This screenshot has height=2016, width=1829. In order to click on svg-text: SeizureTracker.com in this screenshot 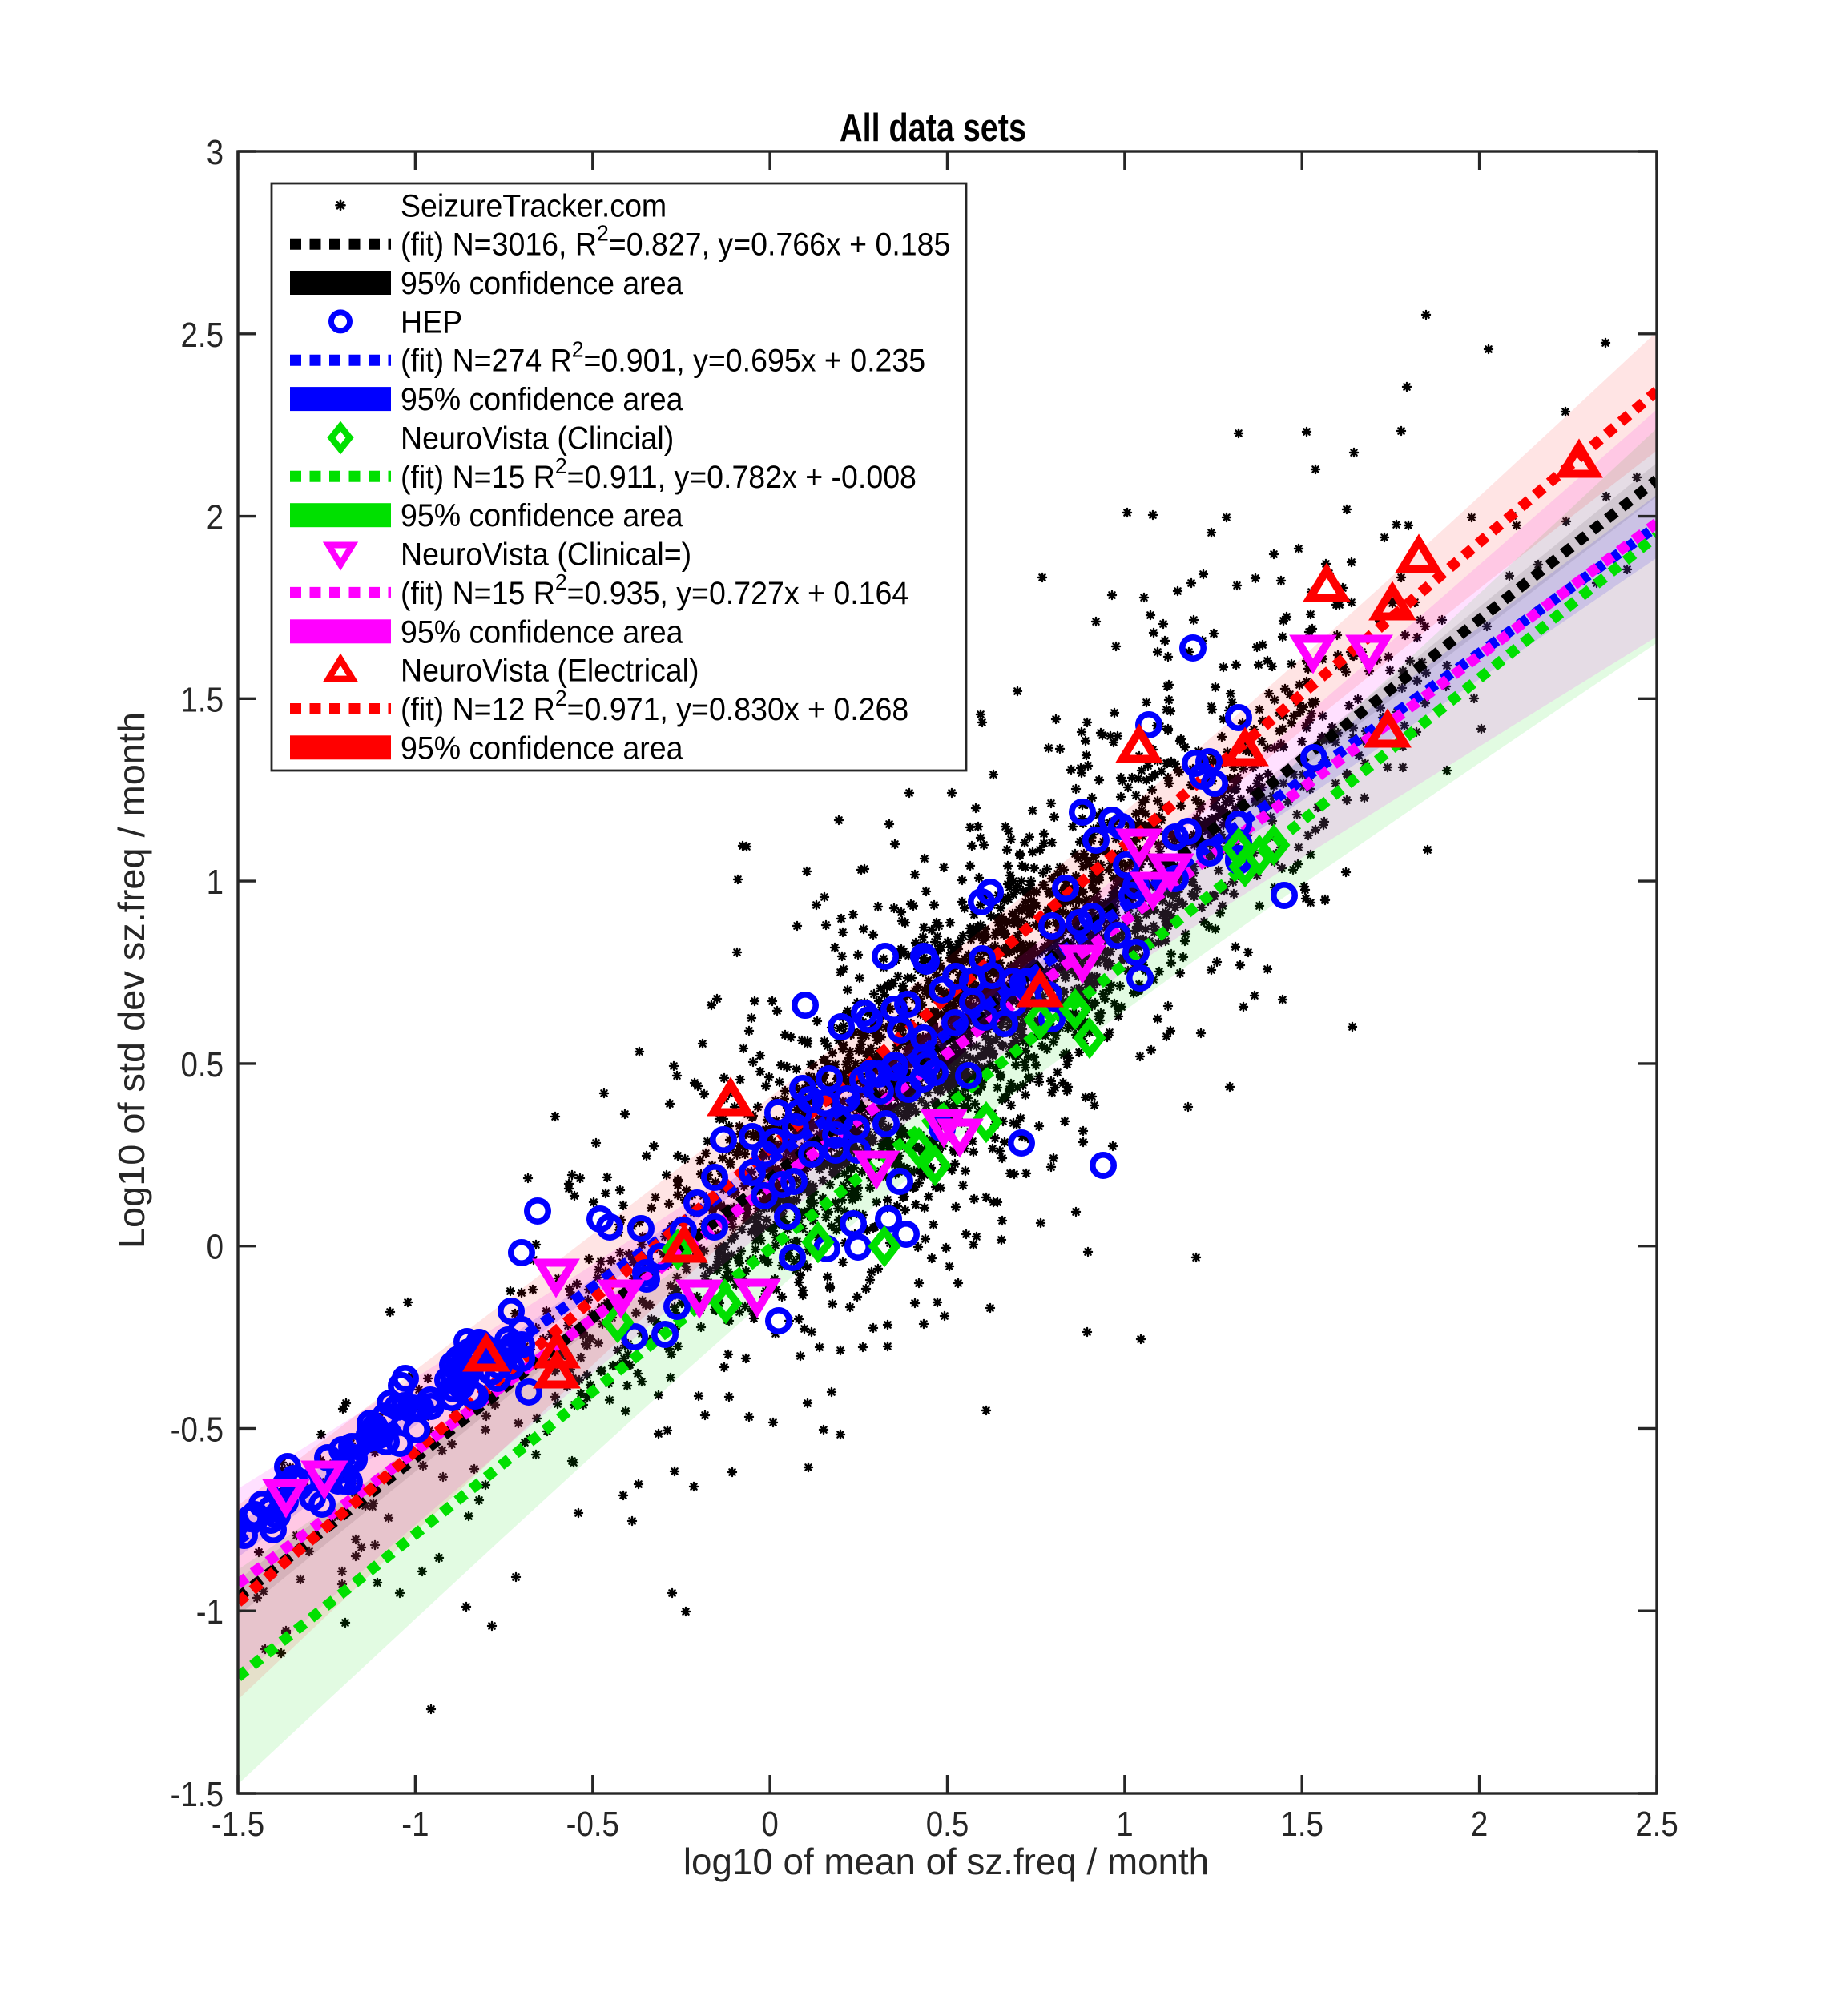, I will do `click(534, 205)`.